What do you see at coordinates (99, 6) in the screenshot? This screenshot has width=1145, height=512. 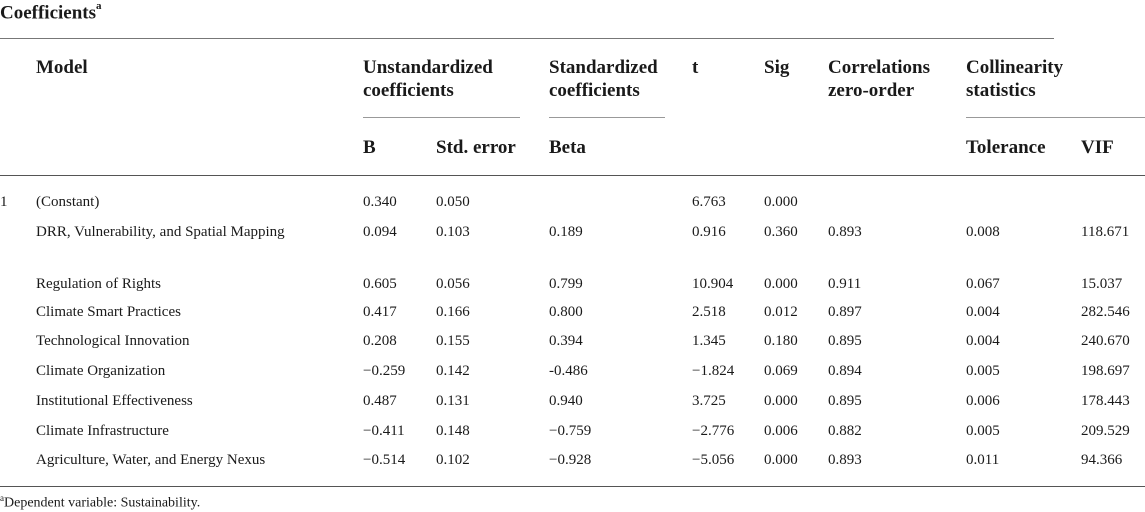 I see `table-title-marker: a` at bounding box center [99, 6].